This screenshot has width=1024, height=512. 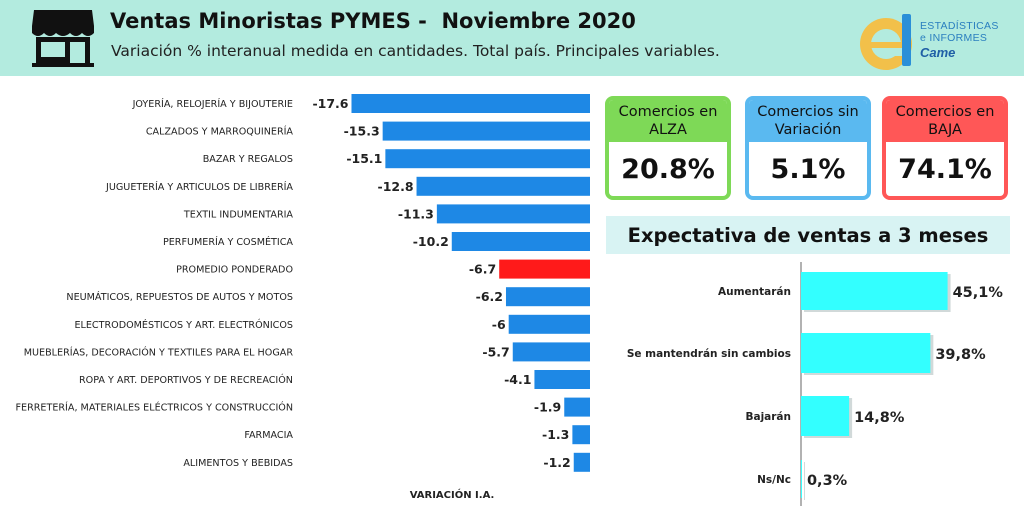 What do you see at coordinates (212, 103) in the screenshot?
I see `category-label: JOYERÍA, RELOJERÍA Y BIJOUTERIE` at bounding box center [212, 103].